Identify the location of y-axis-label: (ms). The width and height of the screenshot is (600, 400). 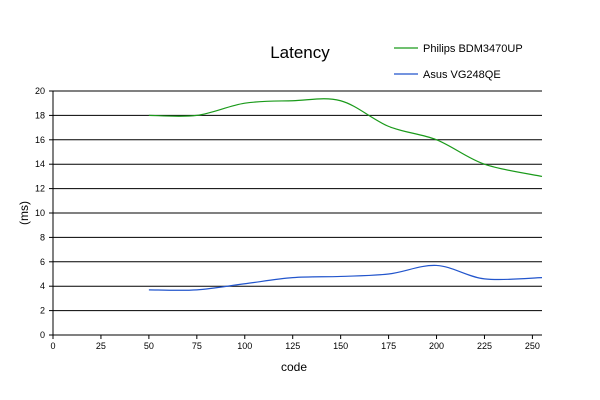
(24, 213).